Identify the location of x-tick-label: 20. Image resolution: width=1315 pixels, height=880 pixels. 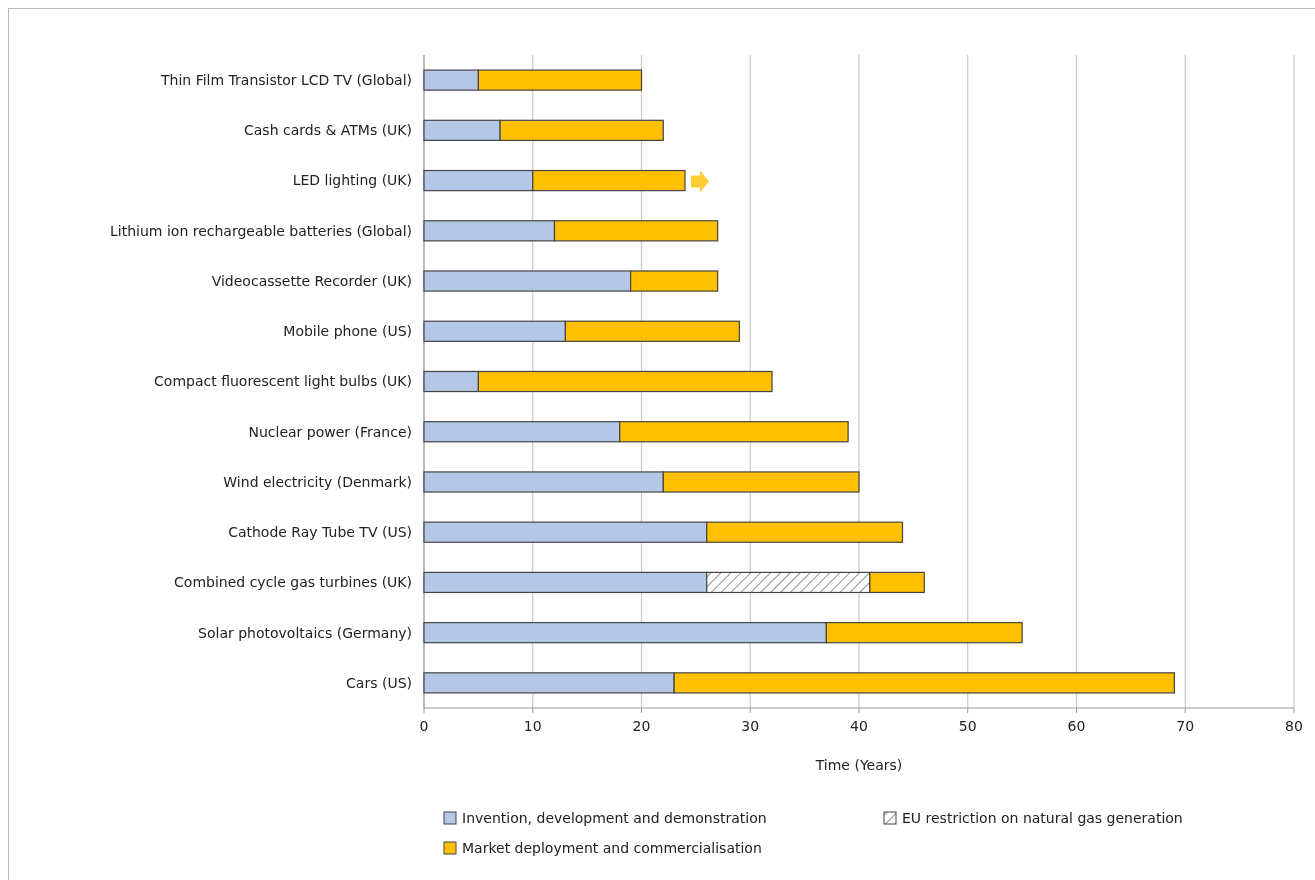
(641, 726).